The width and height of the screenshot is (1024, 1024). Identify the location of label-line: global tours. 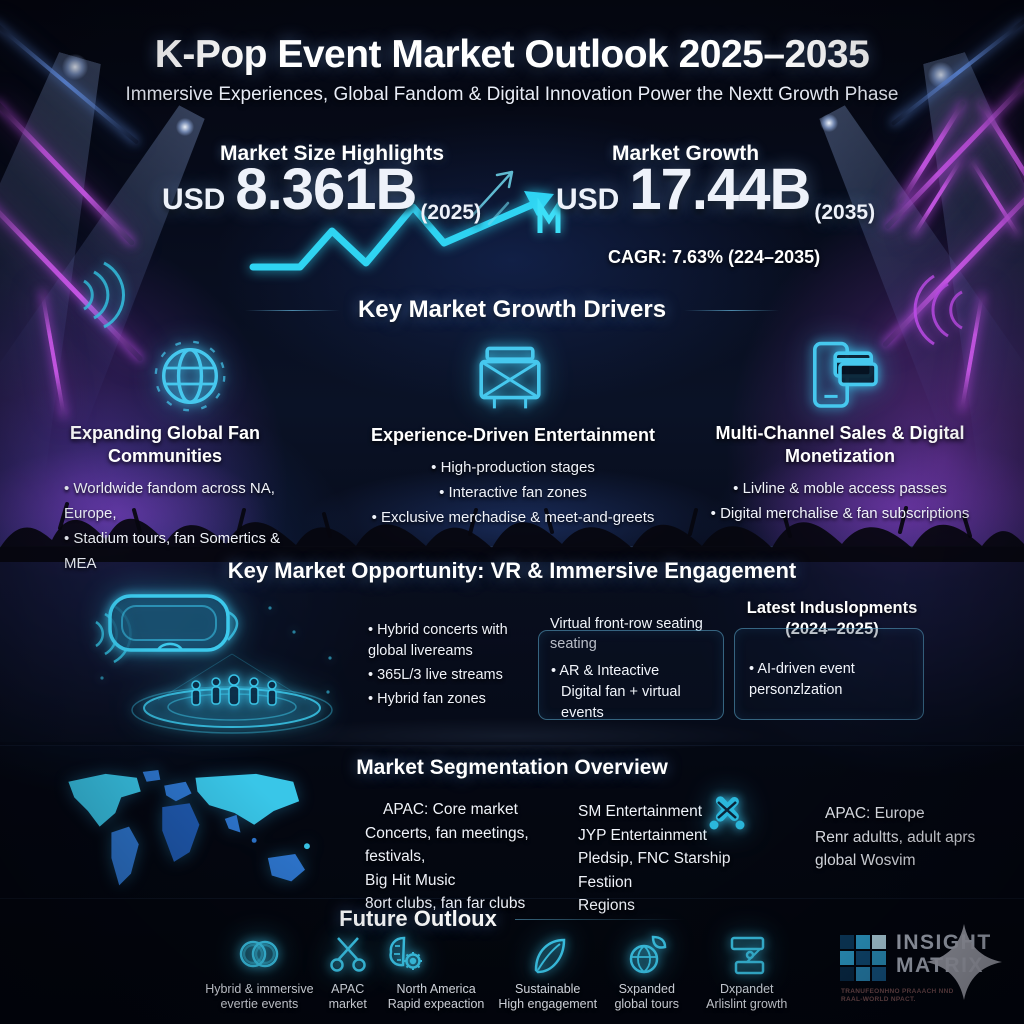
(647, 1004).